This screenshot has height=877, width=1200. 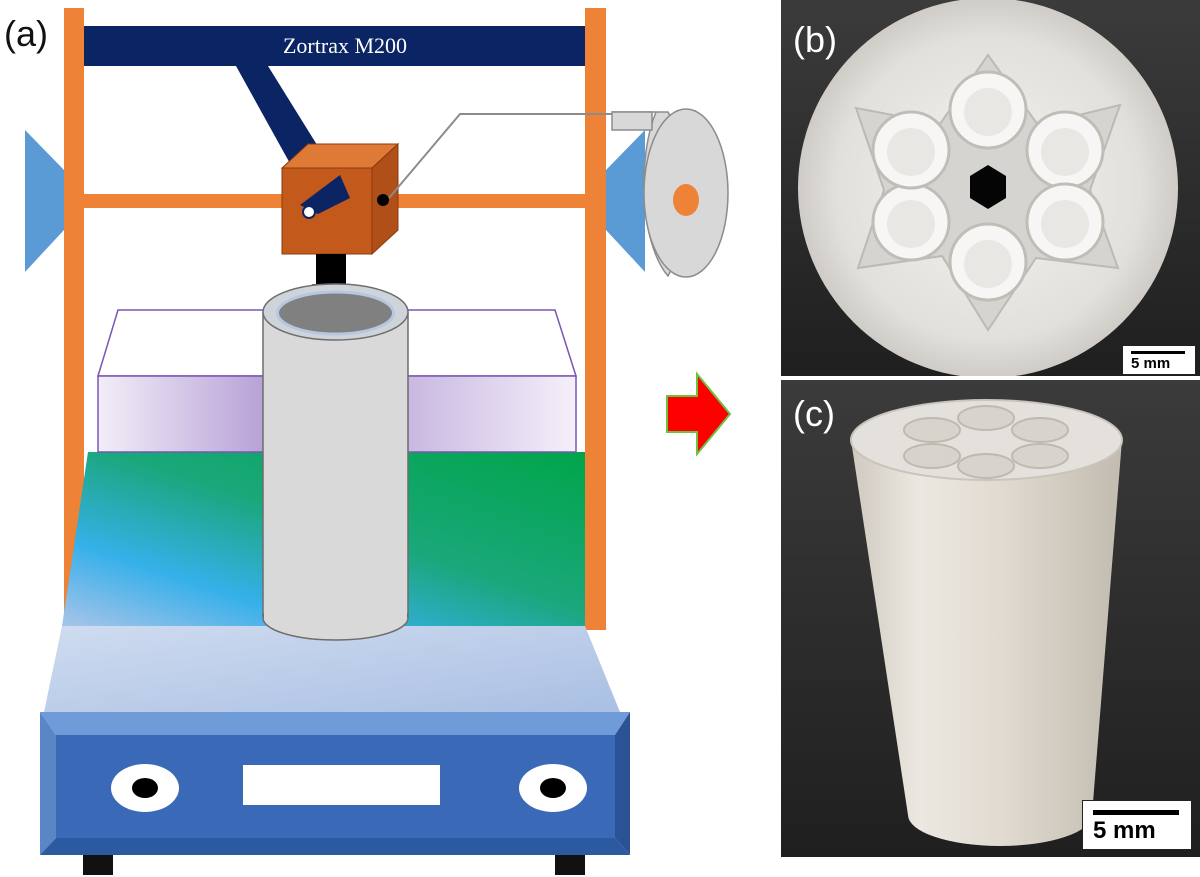 I want to click on build-plate, so click(x=332, y=669).